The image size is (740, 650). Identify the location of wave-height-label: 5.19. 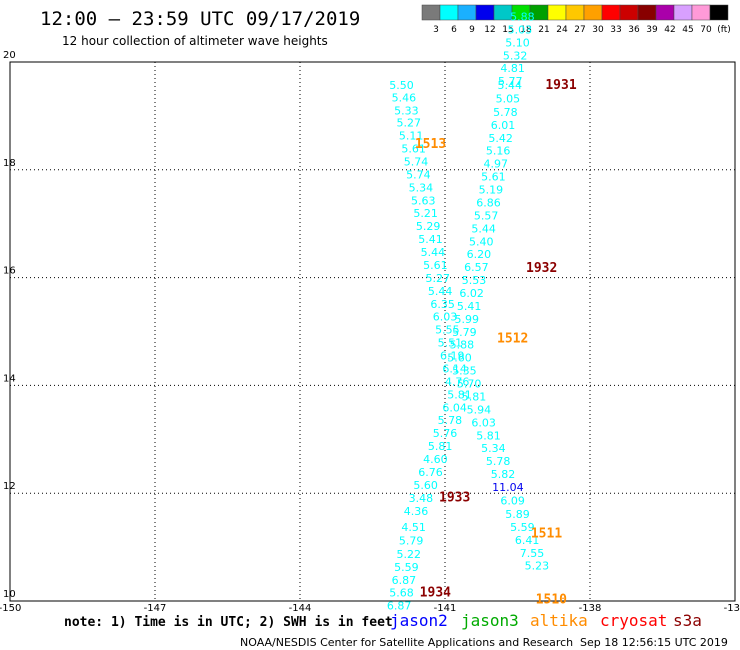
(491, 190).